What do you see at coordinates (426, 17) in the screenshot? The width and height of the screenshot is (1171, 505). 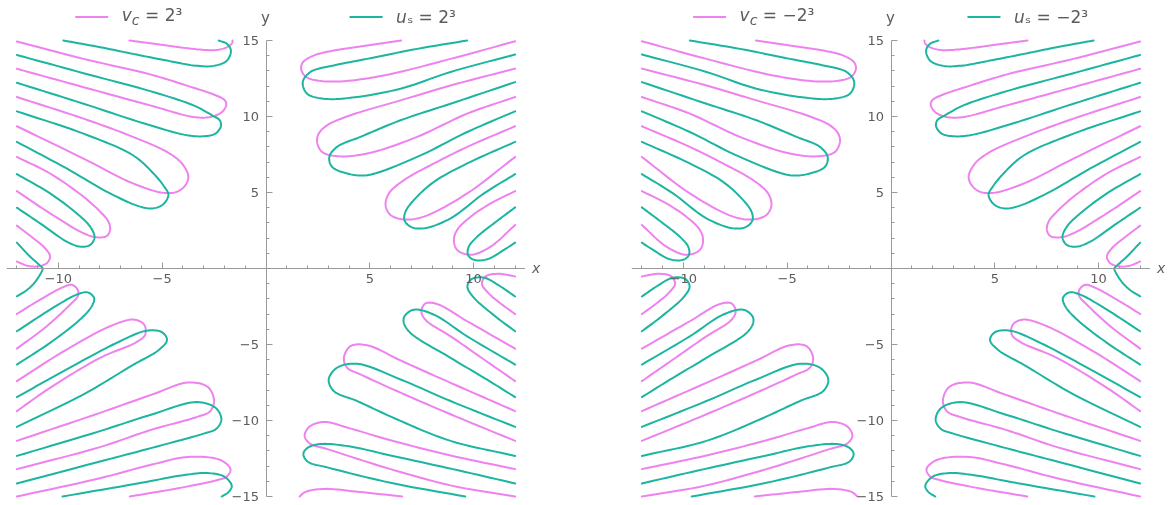 I see `legend-label: uₛ = 2³` at bounding box center [426, 17].